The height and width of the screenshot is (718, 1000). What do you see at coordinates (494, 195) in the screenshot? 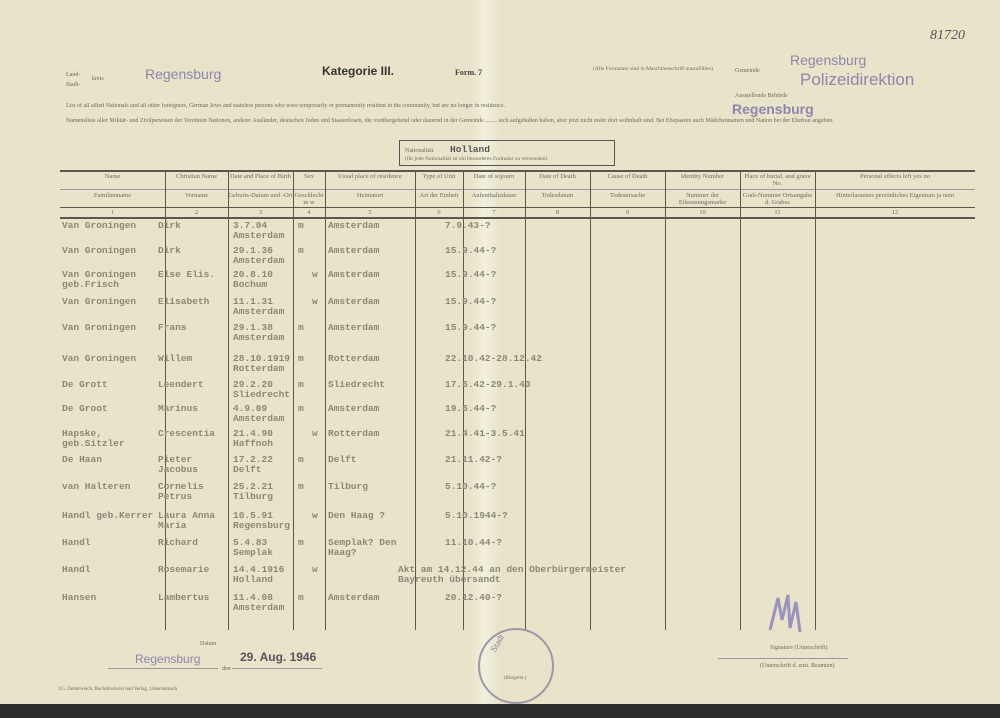
I see `column-header-de: Aufenthaltsdauer` at bounding box center [494, 195].